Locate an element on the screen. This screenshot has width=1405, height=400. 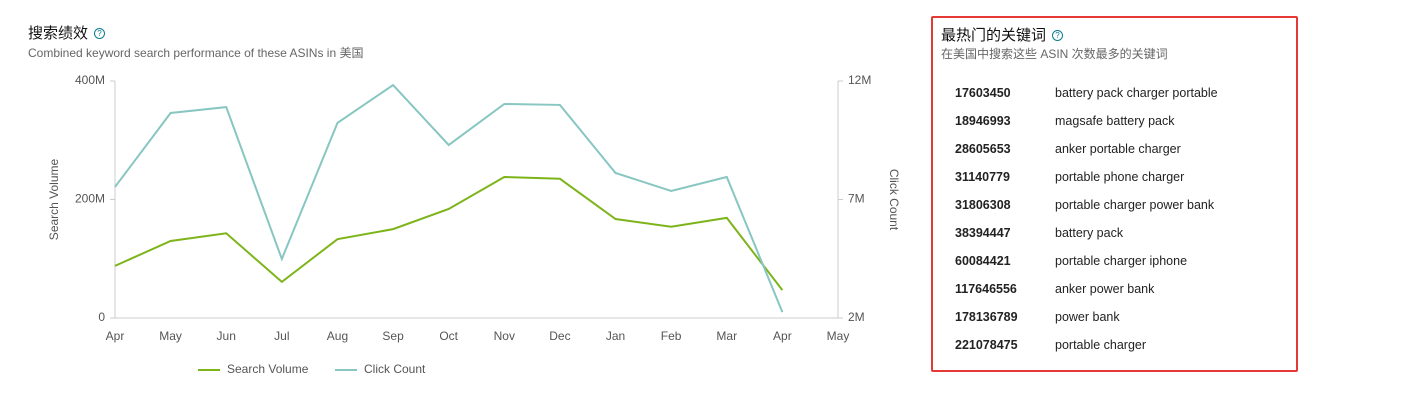
keyword-text: portable charger is located at coordinates (1101, 345).